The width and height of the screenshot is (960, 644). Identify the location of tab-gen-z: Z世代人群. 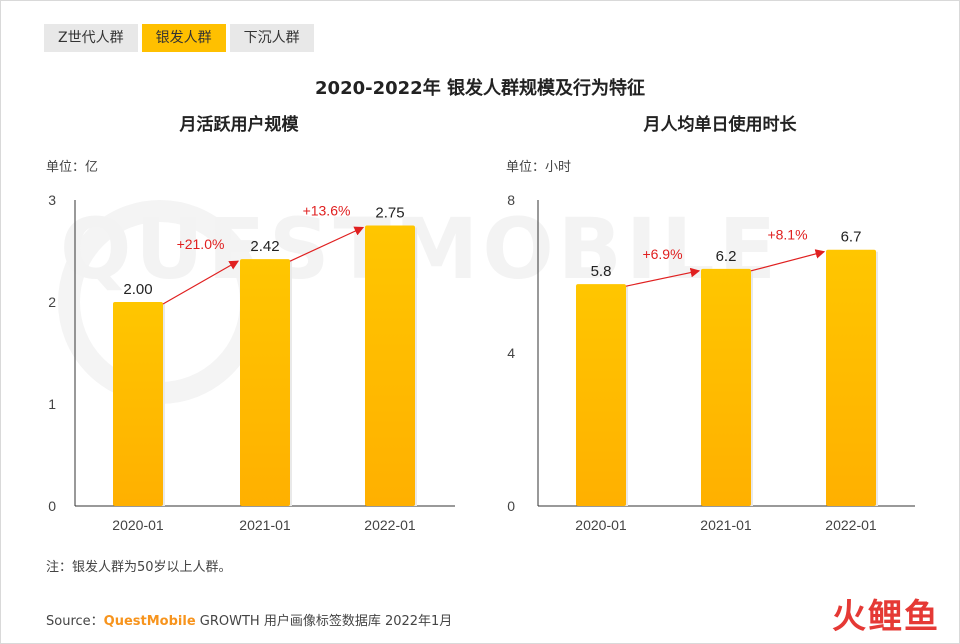
(91, 38).